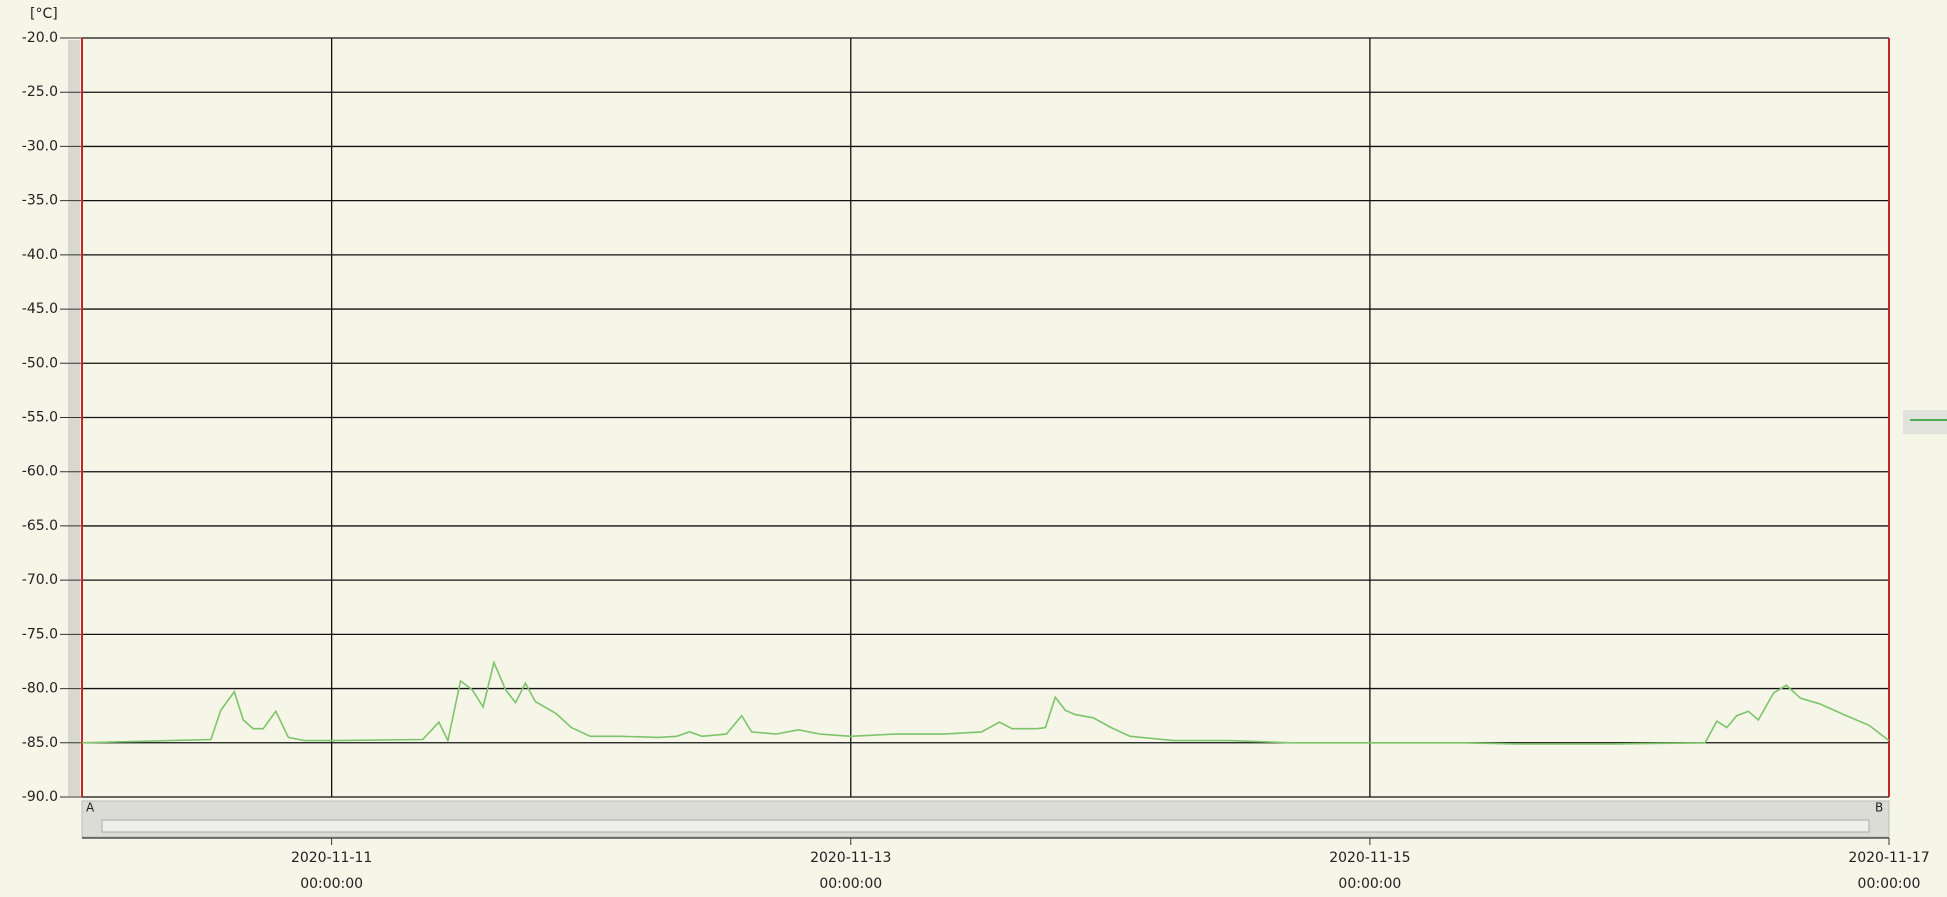 The image size is (1947, 897). I want to click on series-line, so click(985, 702).